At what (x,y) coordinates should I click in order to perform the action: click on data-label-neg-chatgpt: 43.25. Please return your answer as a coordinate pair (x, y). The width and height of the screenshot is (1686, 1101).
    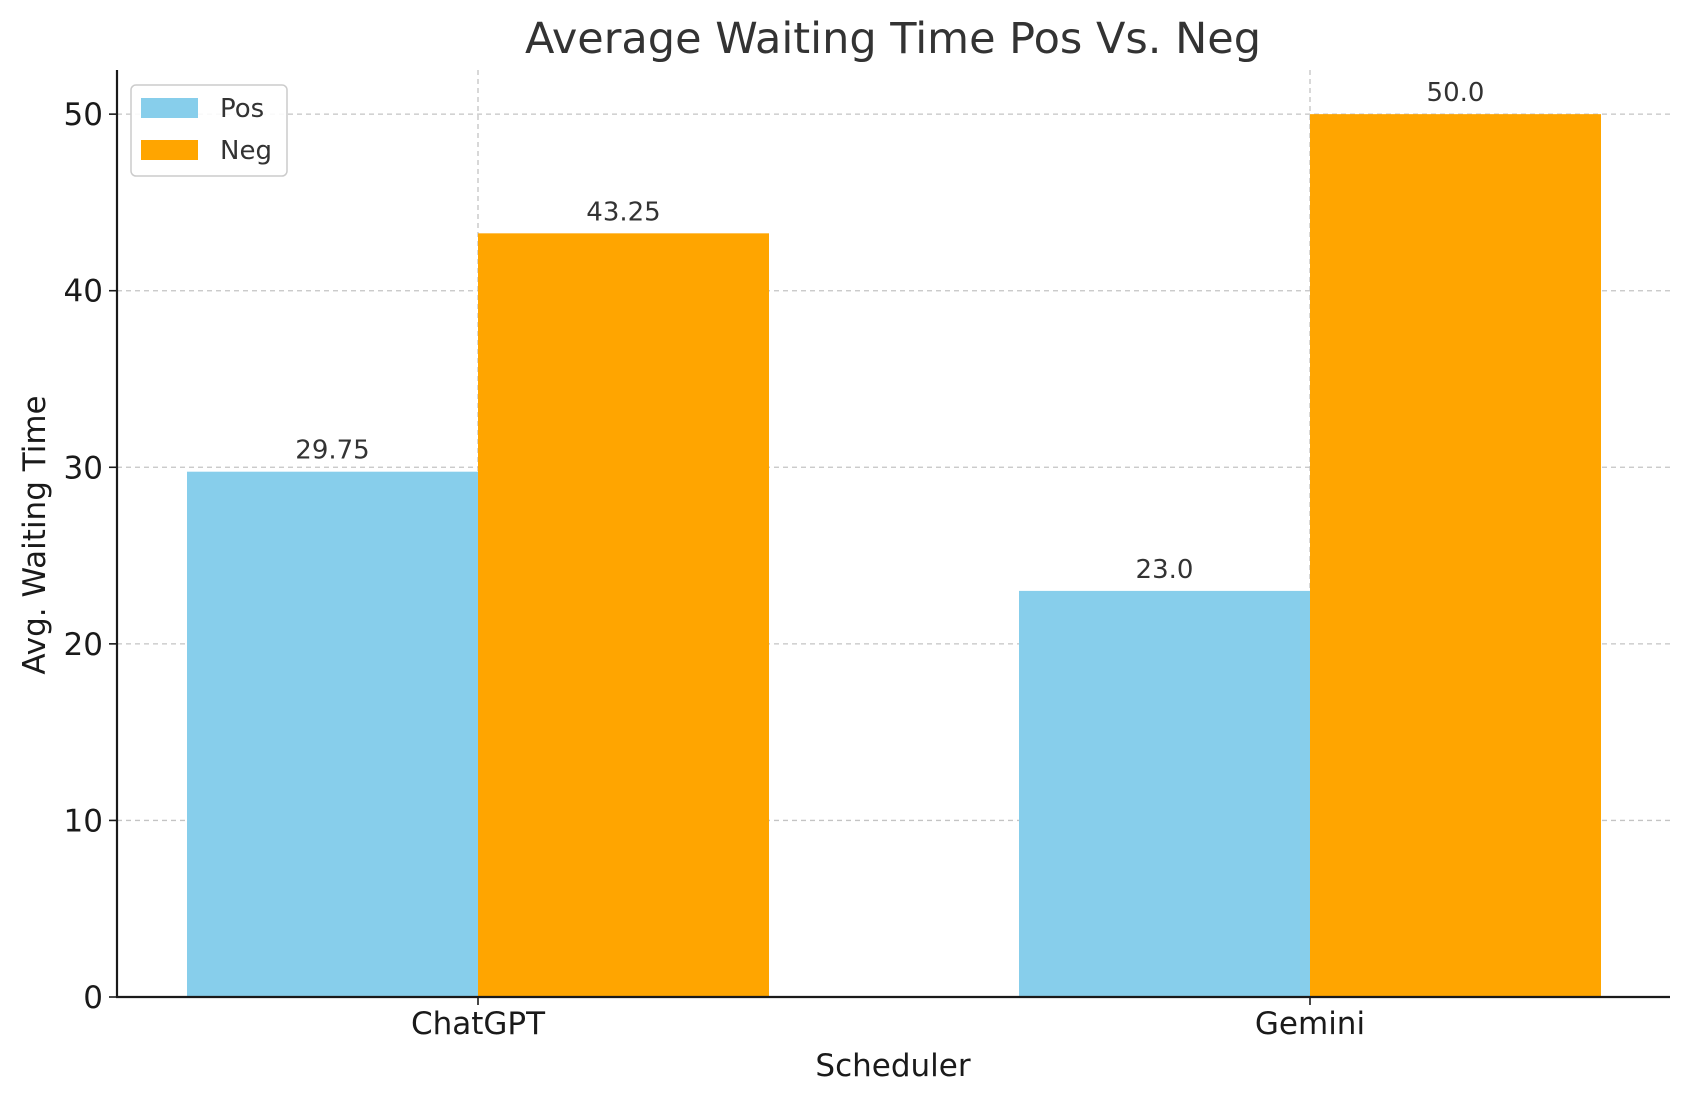
    Looking at the image, I should click on (623, 212).